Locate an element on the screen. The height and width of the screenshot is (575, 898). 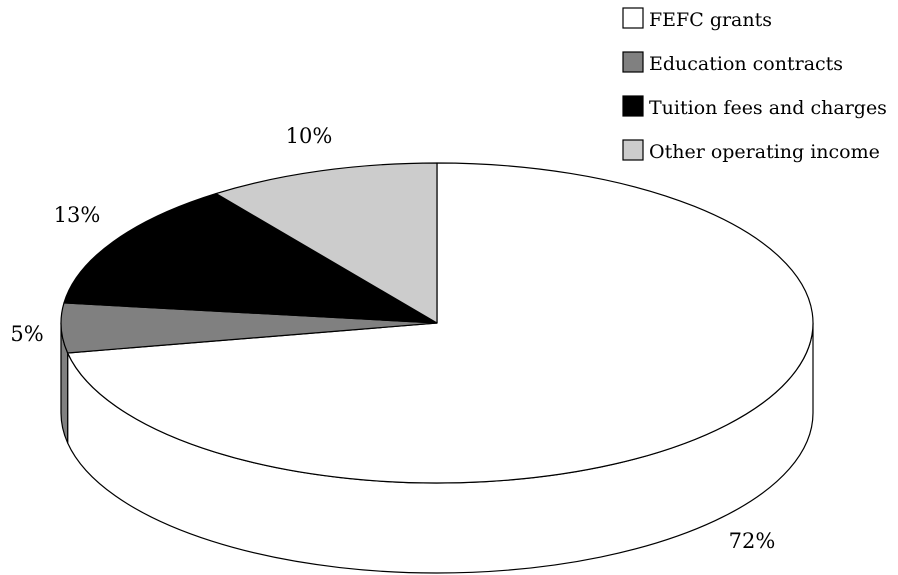
legend-label: Tuition fees and charges is located at coordinates (768, 108).